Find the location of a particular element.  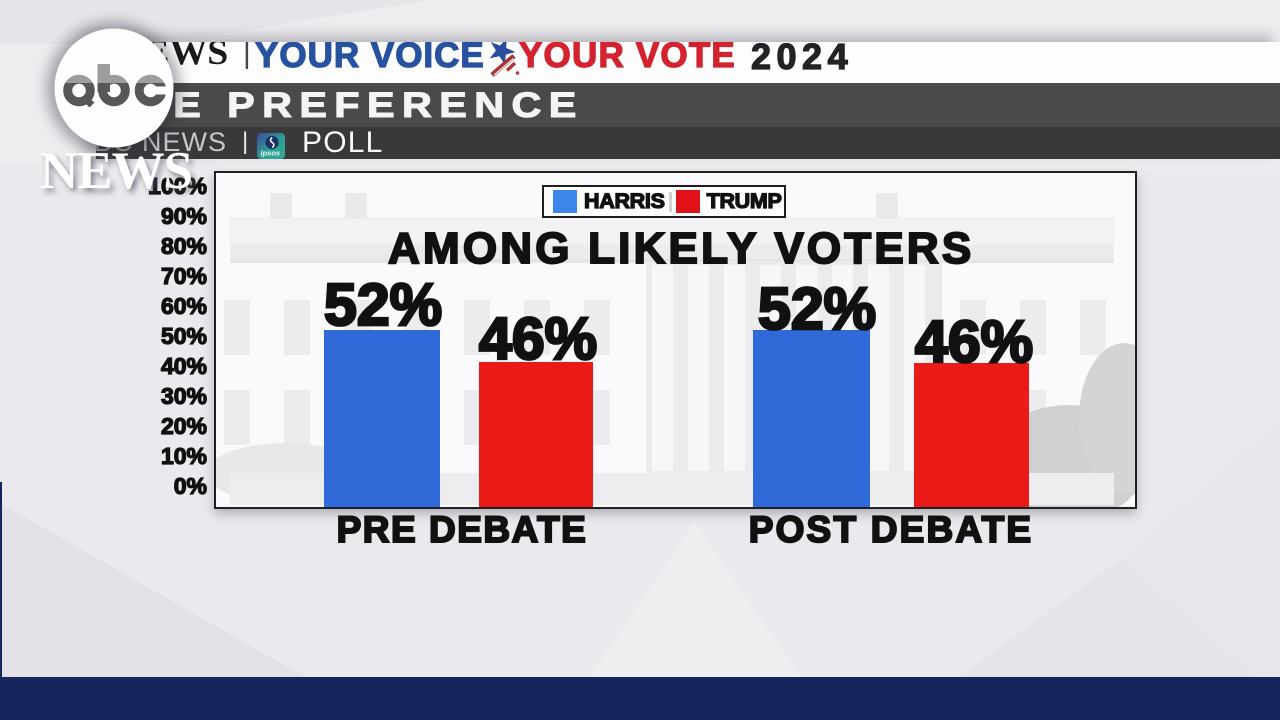

svg-text: Ipsos is located at coordinates (271, 152).